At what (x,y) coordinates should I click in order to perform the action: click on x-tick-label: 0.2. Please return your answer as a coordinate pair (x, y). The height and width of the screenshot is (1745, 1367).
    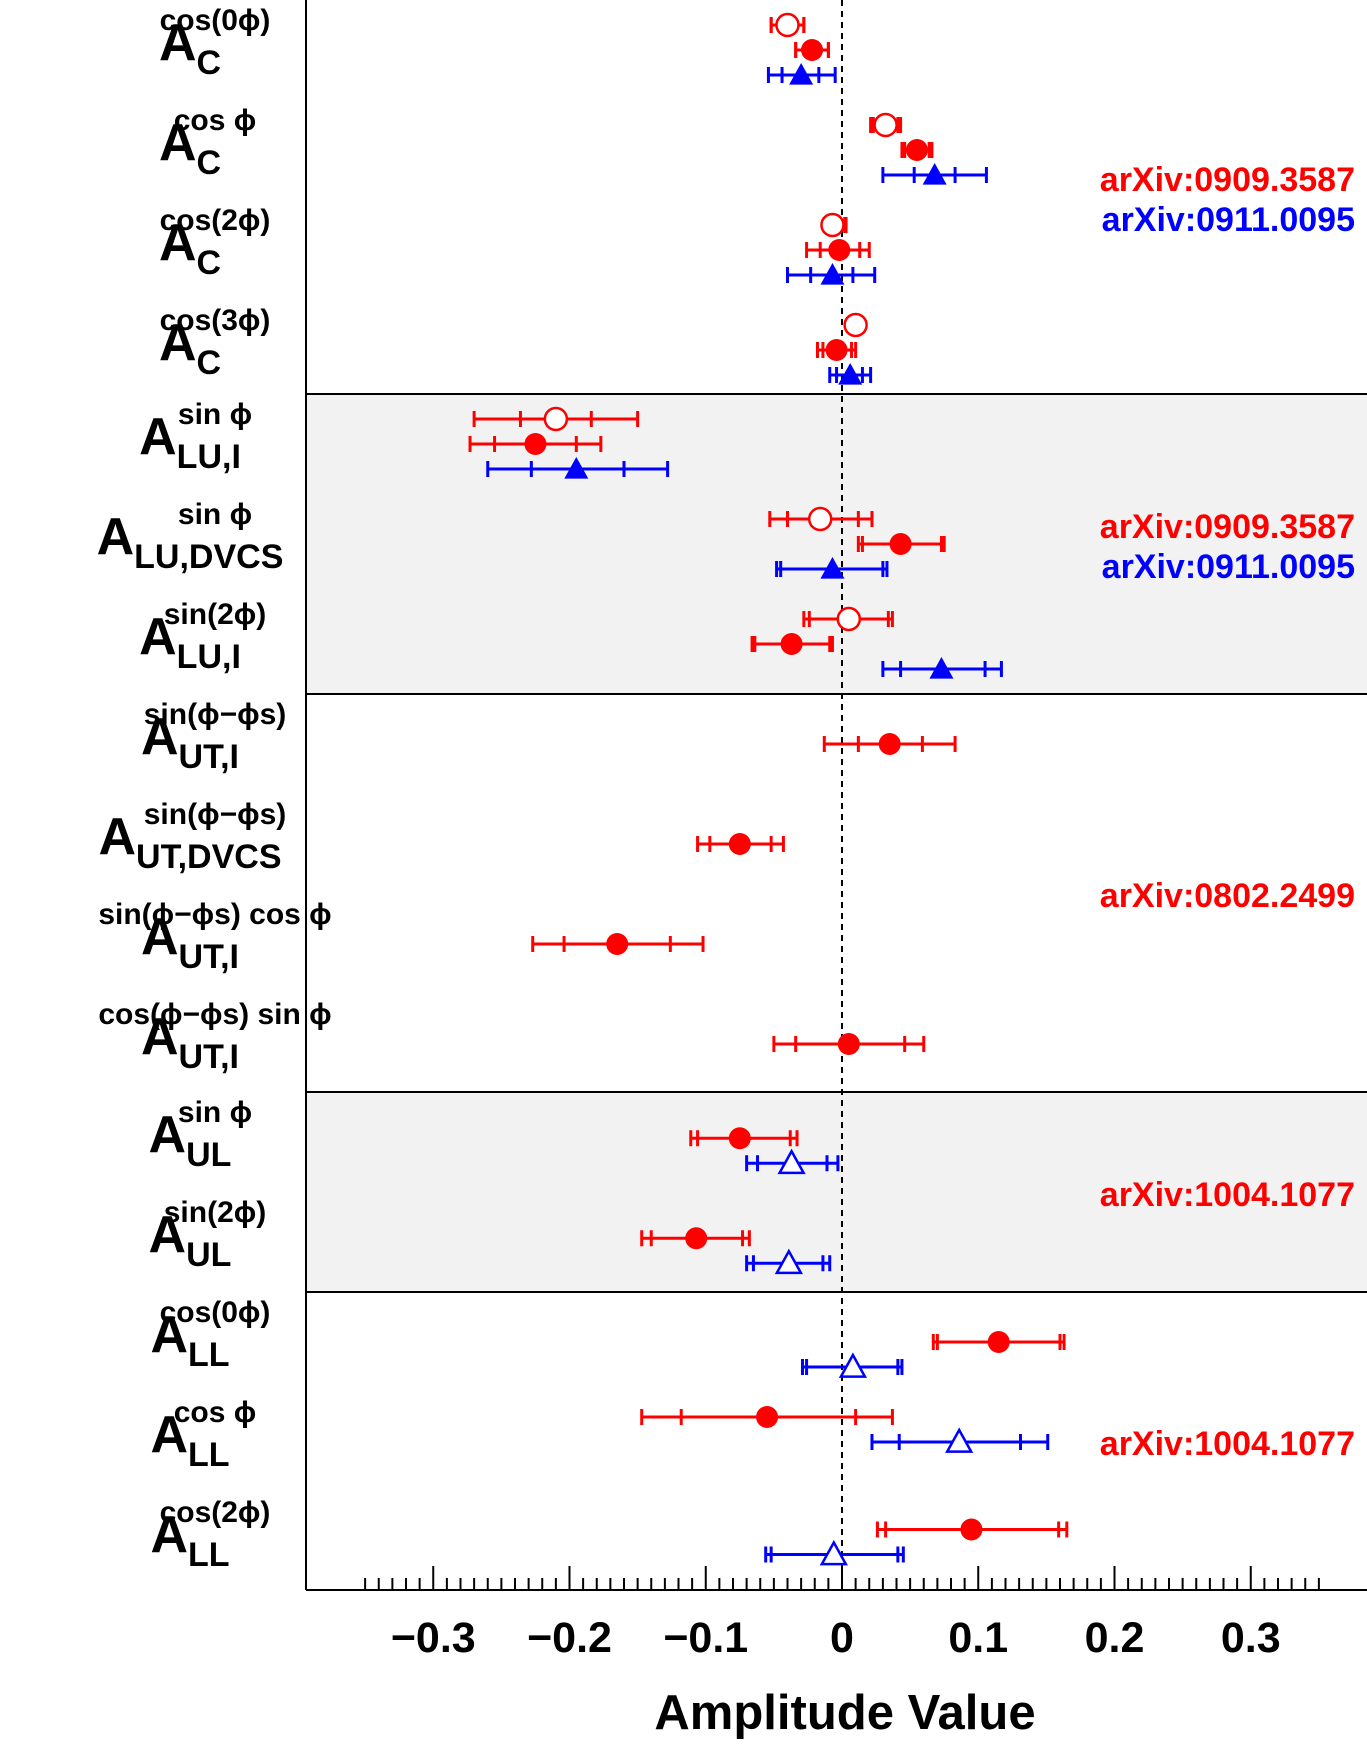
    Looking at the image, I should click on (1115, 1638).